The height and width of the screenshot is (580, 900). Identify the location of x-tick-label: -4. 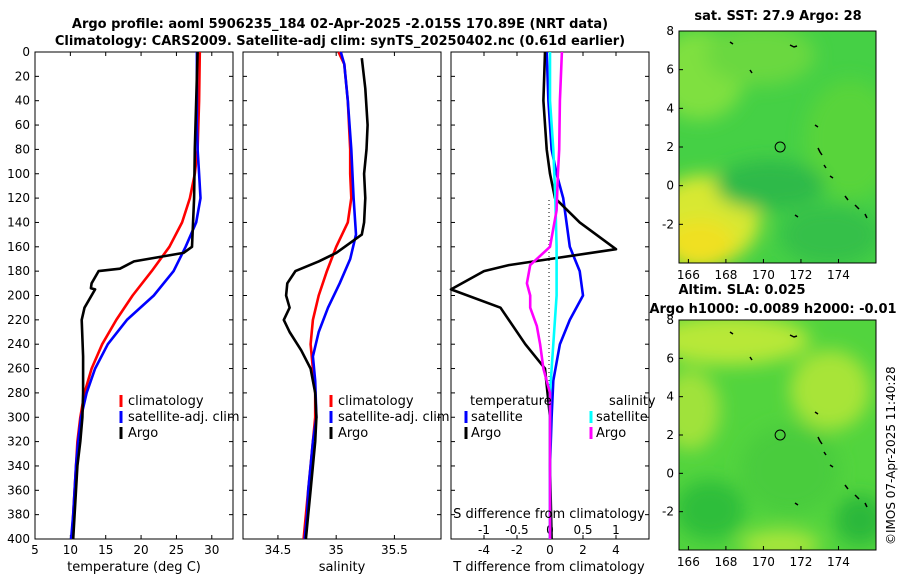
(484, 550).